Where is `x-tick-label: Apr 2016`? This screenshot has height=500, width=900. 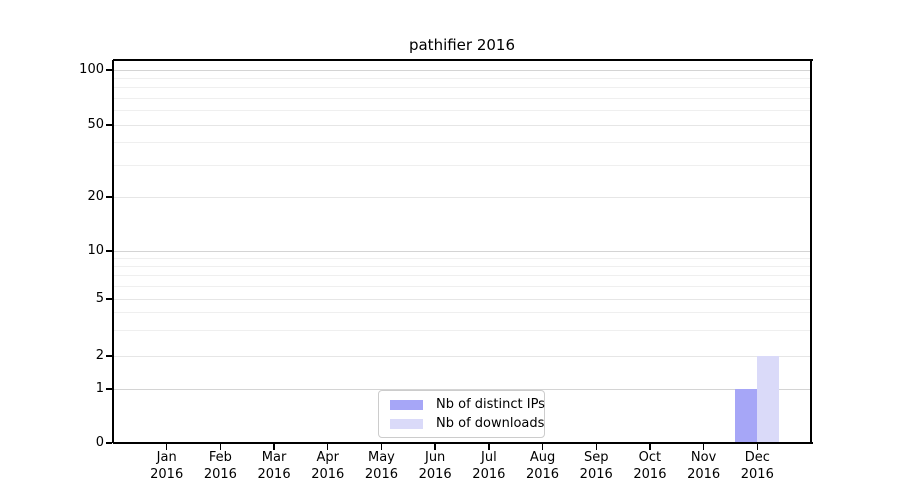 x-tick-label: Apr 2016 is located at coordinates (328, 466).